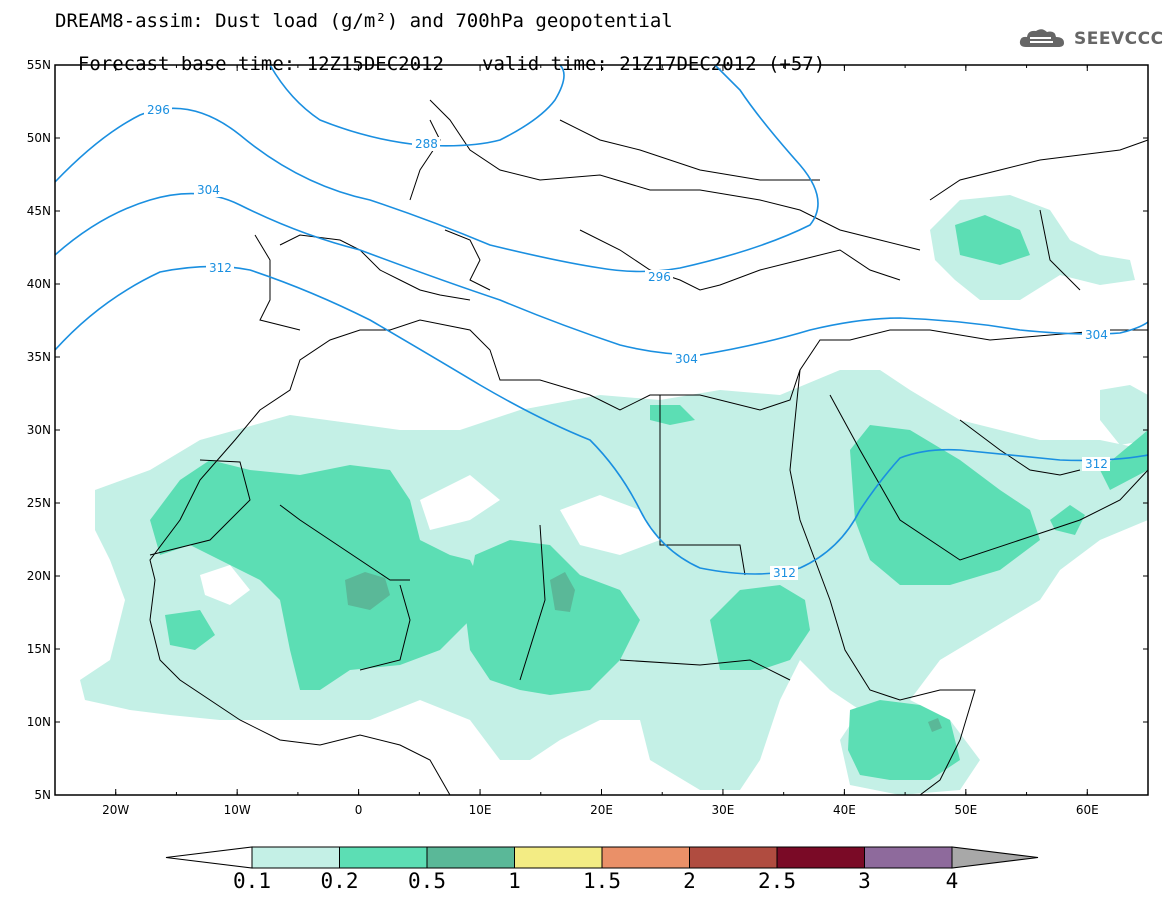 This screenshot has height=907, width=1165. I want to click on colorbar-label: 0.2, so click(340, 881).